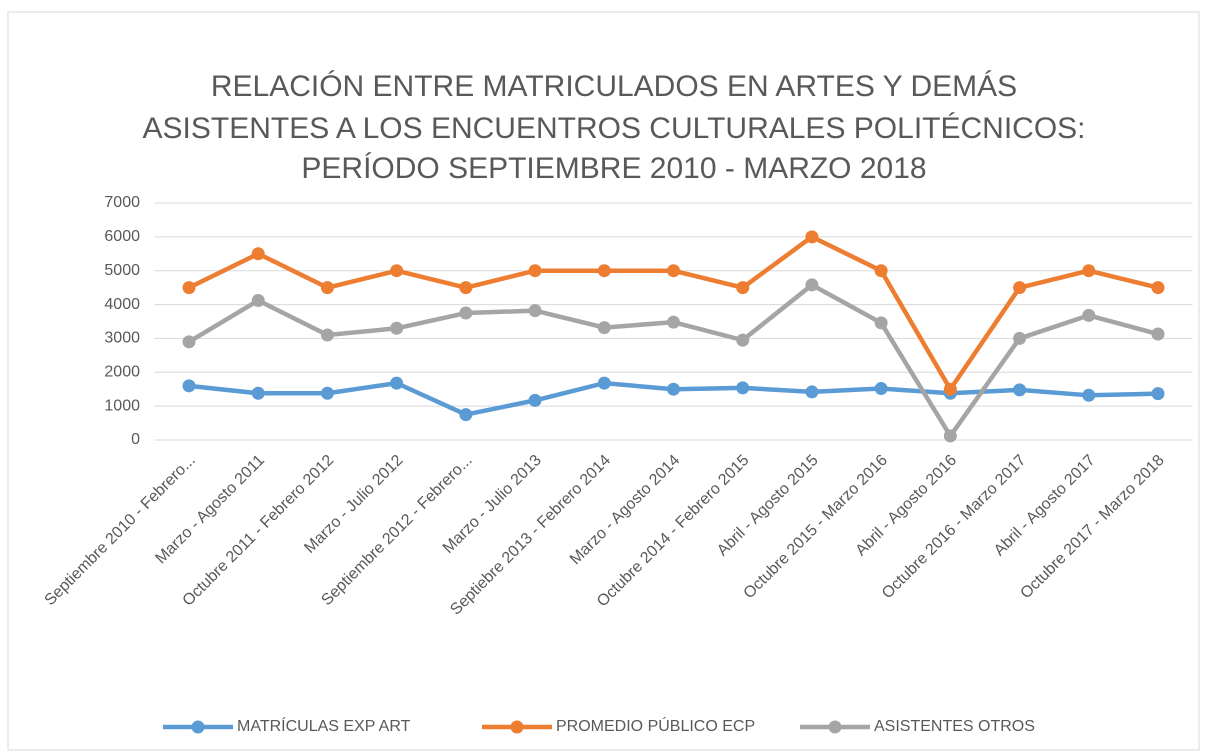 The height and width of the screenshot is (756, 1207). I want to click on legend-label: PROMEDIO PÚBLICO ECP, so click(655, 725).